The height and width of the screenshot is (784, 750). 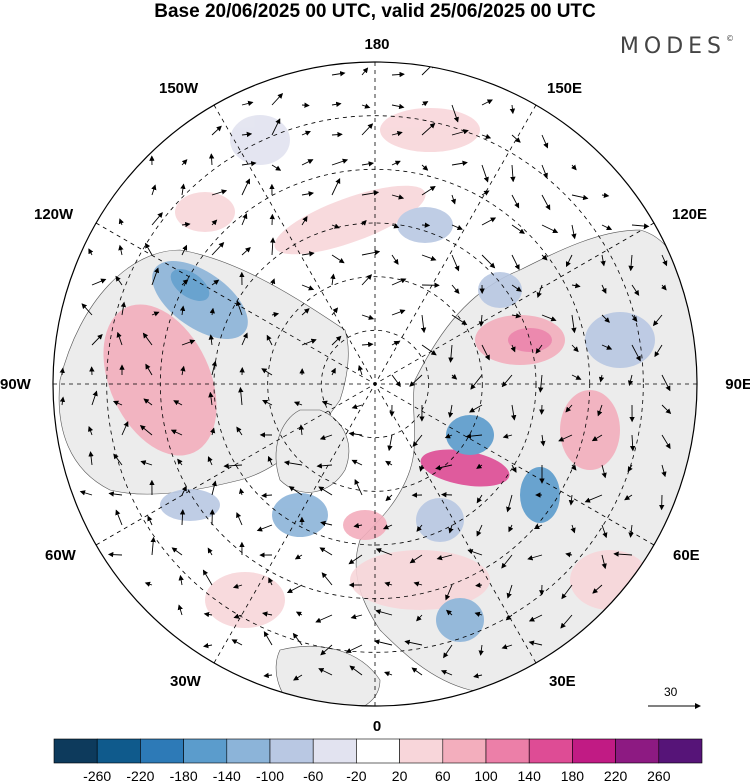 I want to click on colorbar-tick-label: 220, so click(x=615, y=776).